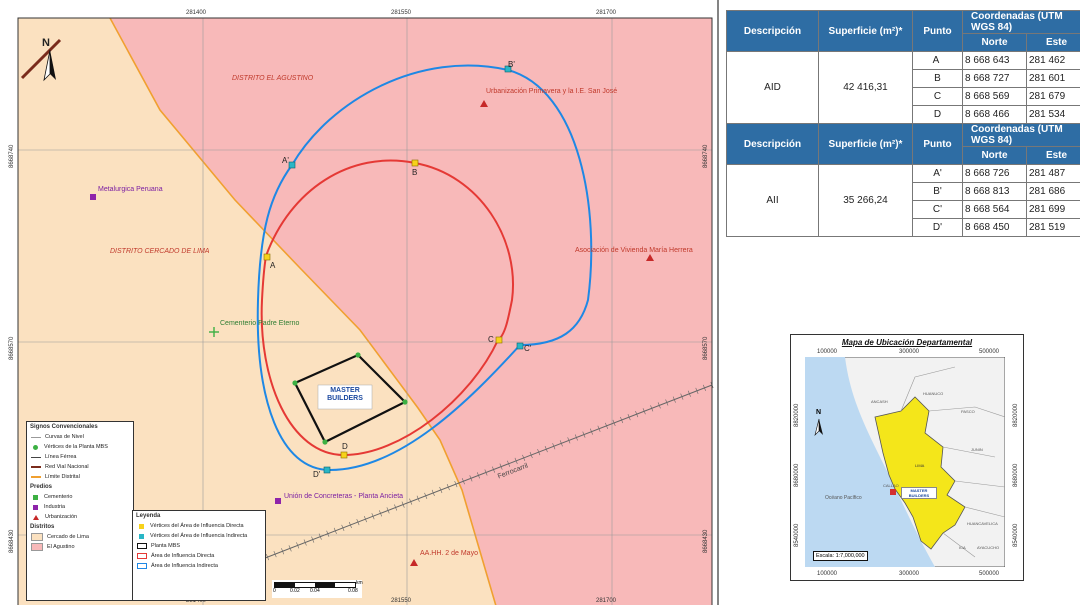 The image size is (1080, 605). What do you see at coordinates (988, 547) in the screenshot?
I see `loc-region-ayacucho: AYACUCHO` at bounding box center [988, 547].